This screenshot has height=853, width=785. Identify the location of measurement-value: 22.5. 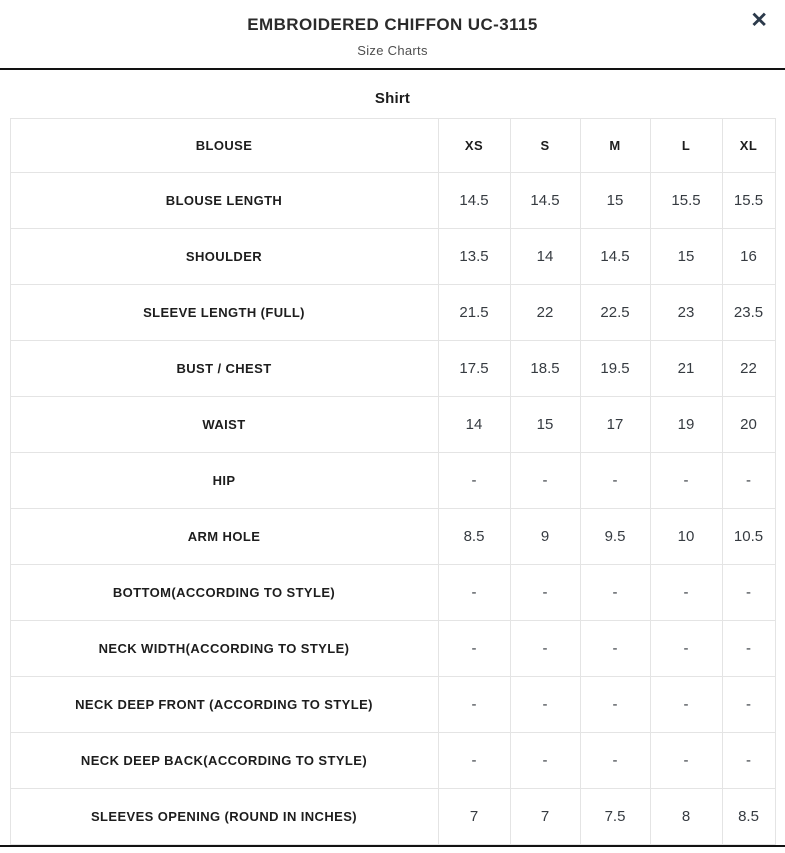
(615, 312).